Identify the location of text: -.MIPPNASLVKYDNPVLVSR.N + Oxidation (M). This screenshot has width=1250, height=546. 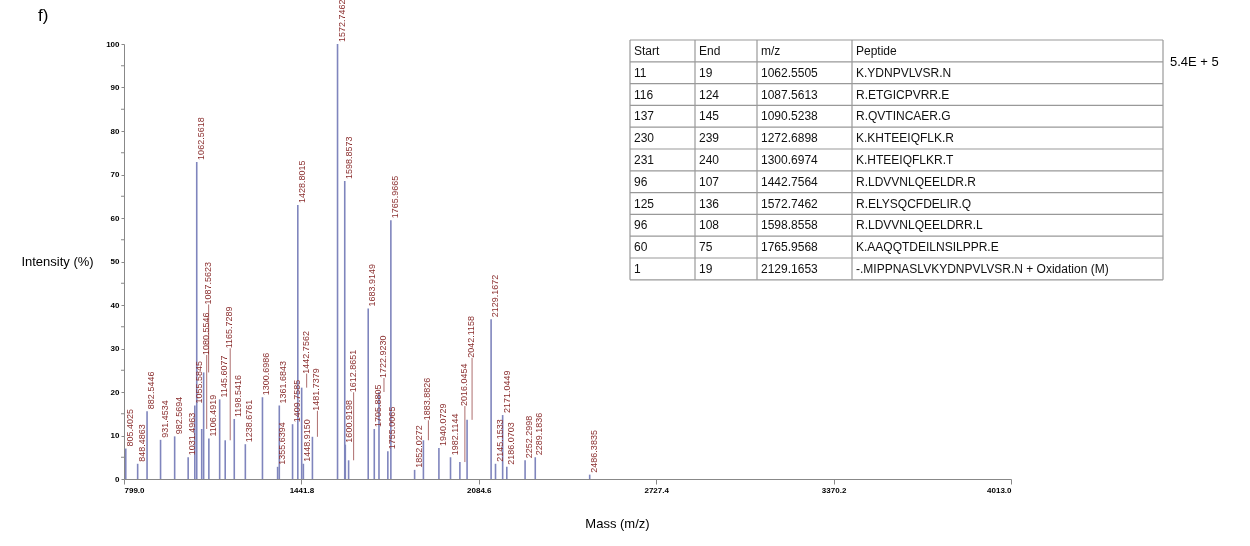
(982, 268).